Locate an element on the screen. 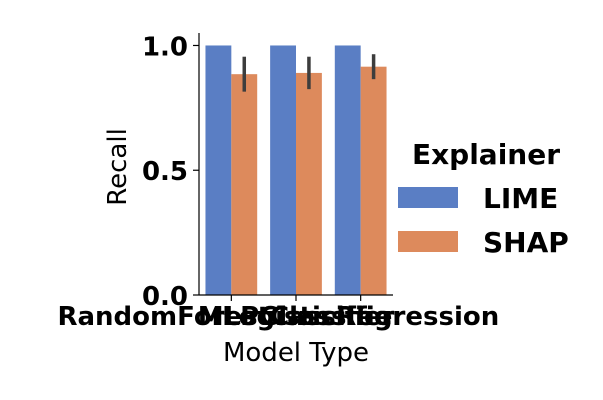 This screenshot has height=400, width=603. legend-title: Explainer is located at coordinates (486, 154).